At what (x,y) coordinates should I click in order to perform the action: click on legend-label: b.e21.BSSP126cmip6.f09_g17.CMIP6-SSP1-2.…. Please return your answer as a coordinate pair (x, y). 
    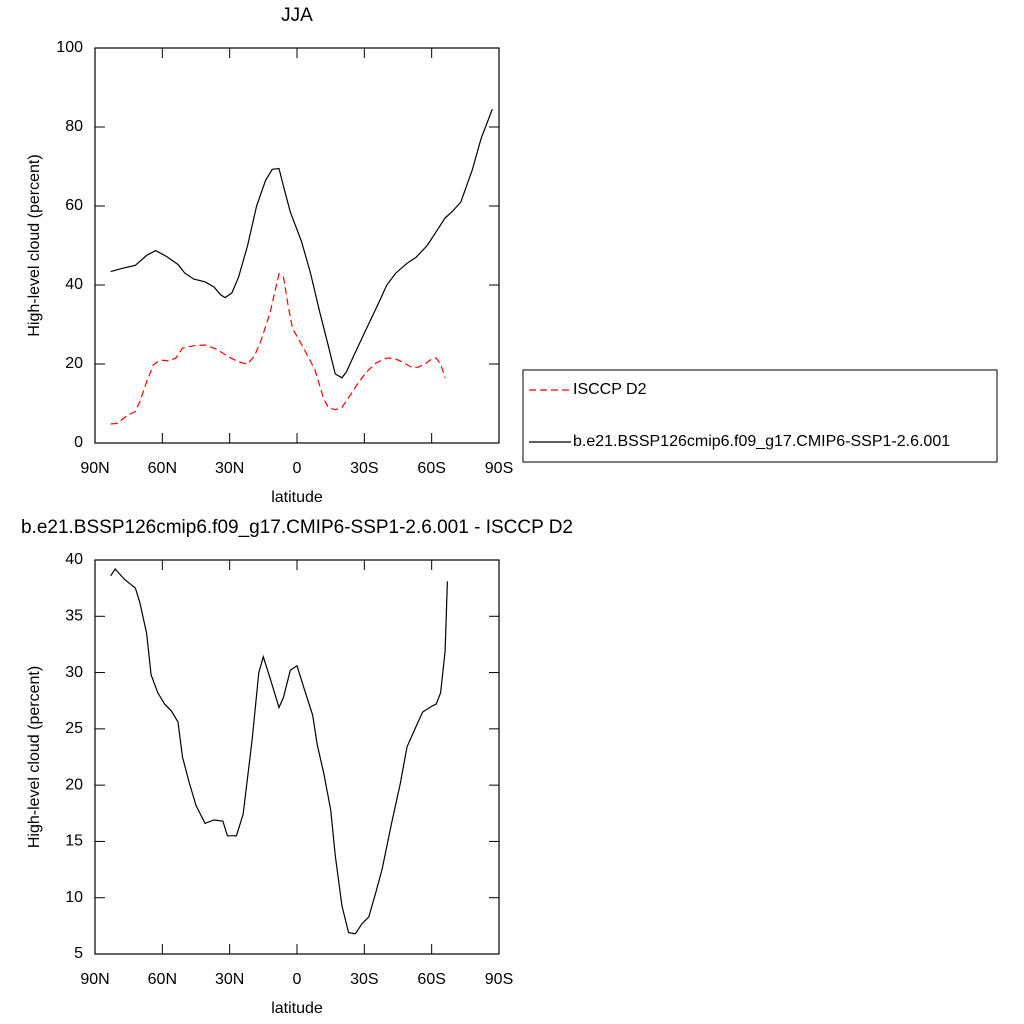
    Looking at the image, I should click on (761, 441).